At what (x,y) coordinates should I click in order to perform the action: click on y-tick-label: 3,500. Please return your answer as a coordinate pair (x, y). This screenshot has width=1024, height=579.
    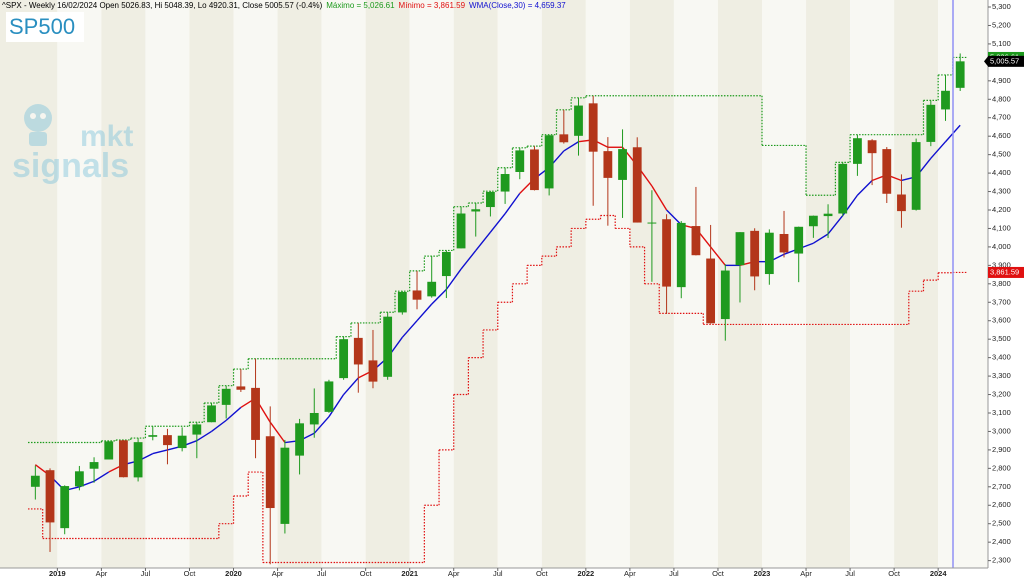
    Looking at the image, I should click on (1001, 338).